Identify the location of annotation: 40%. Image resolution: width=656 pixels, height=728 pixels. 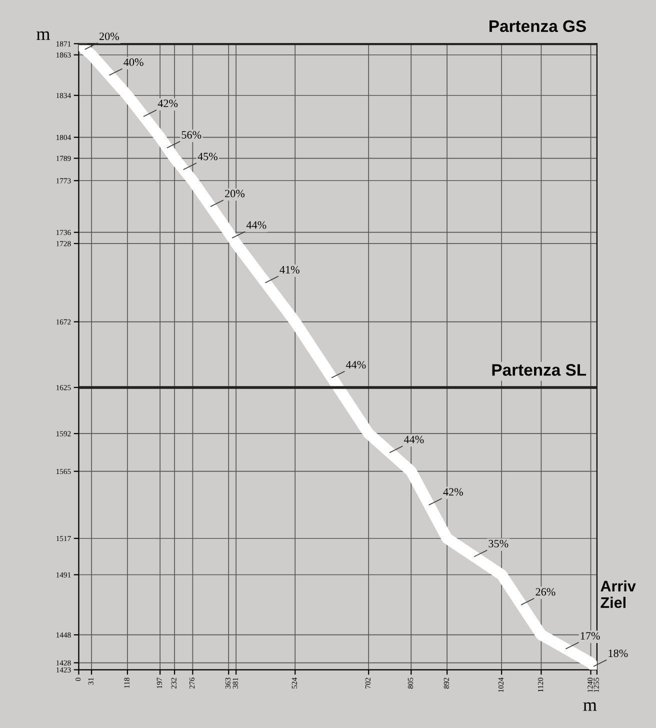
(134, 62).